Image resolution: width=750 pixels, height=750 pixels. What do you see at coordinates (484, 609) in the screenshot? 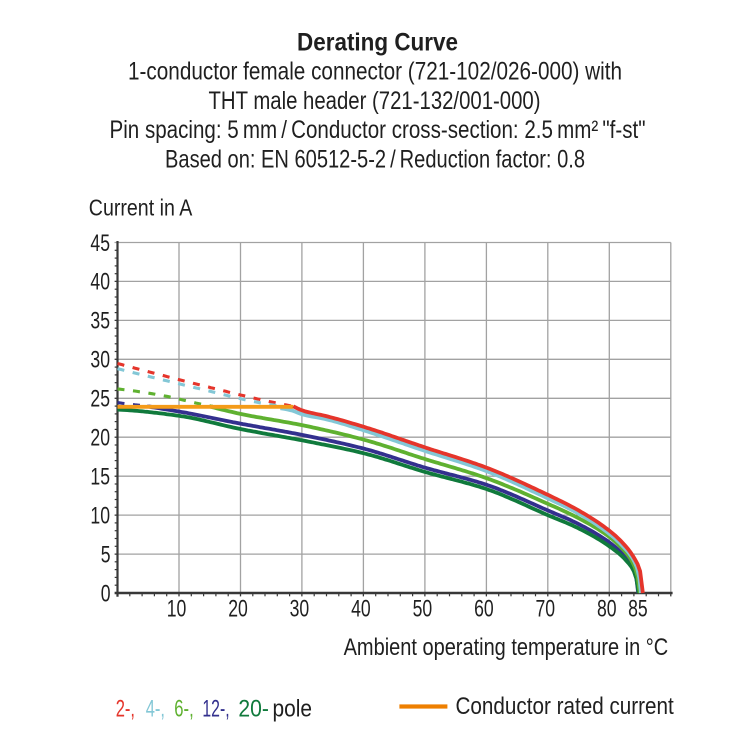
I see `svg-text: 60` at bounding box center [484, 609].